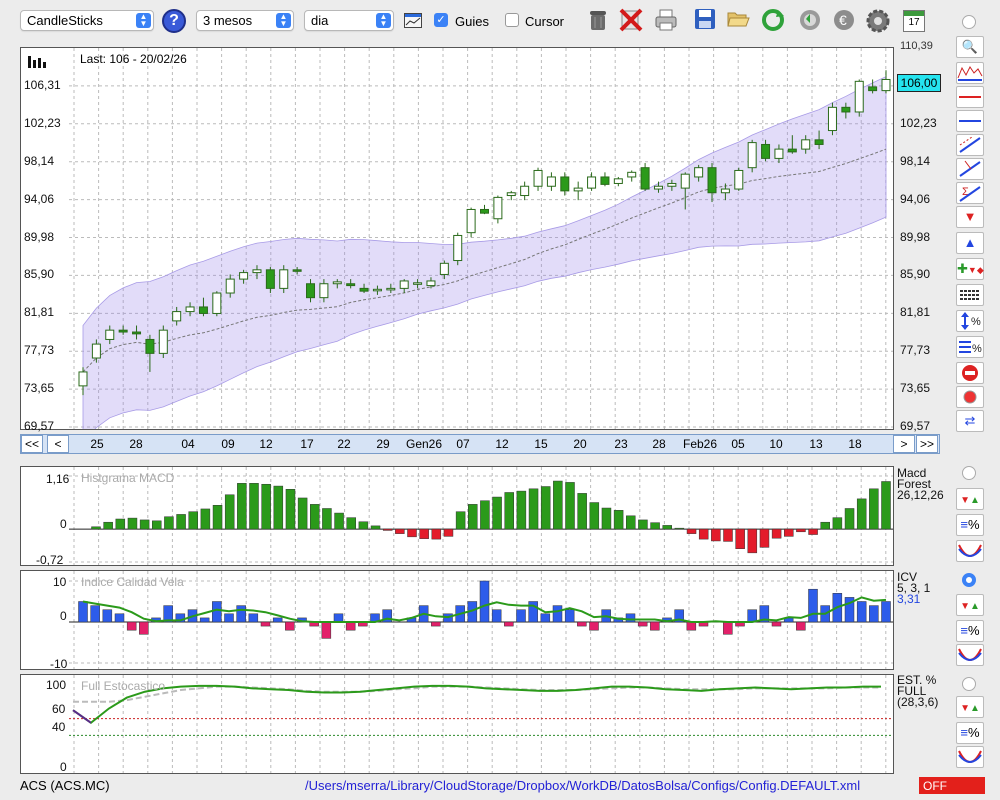 The height and width of the screenshot is (800, 1000). What do you see at coordinates (413, 20) in the screenshot?
I see `chart-window-icon` at bounding box center [413, 20].